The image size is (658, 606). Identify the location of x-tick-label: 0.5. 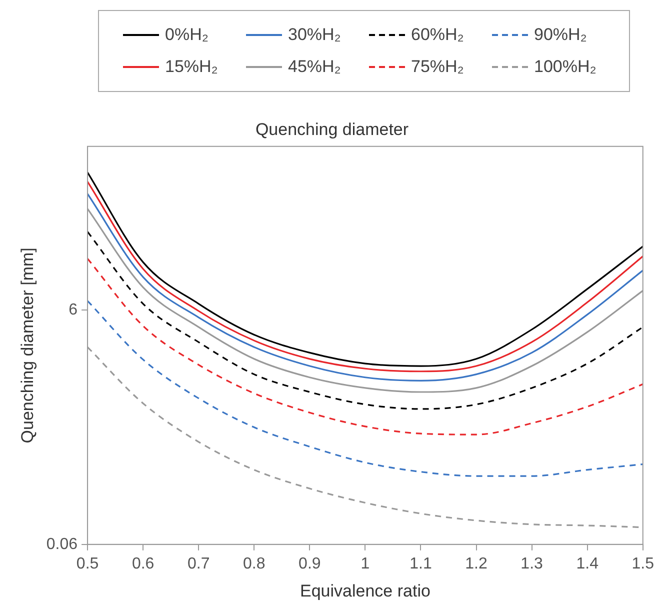
(87, 563).